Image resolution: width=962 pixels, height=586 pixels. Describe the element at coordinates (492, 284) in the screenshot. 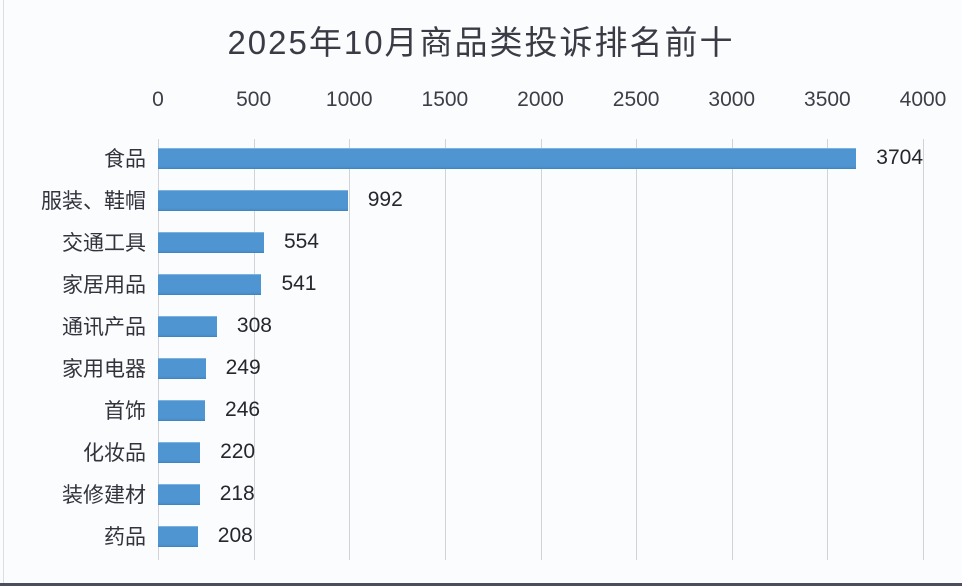

I see `bar-row: 家居用品 541` at that location.